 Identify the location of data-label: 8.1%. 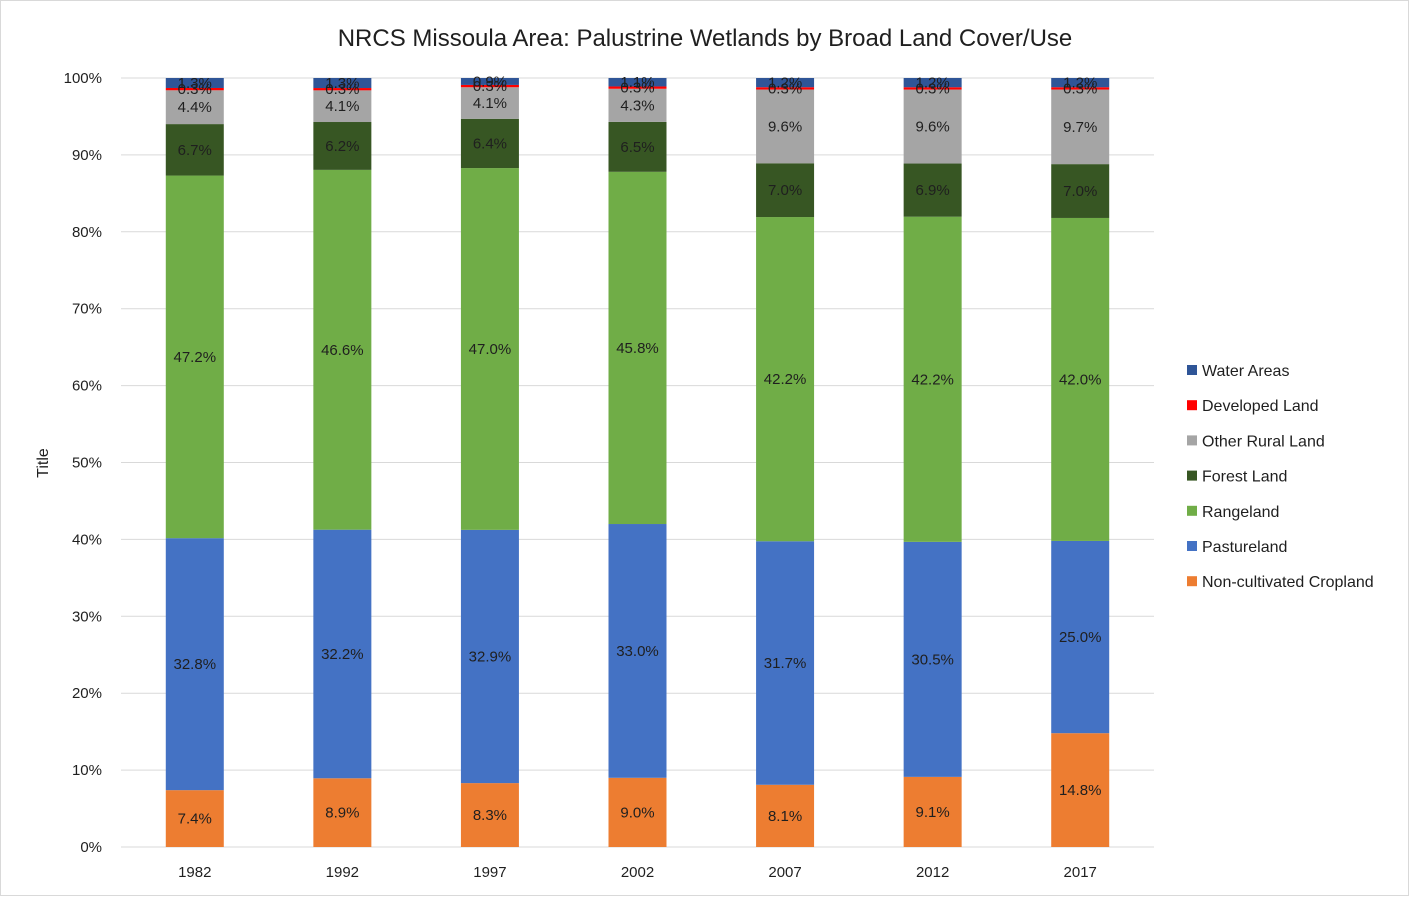
(785, 816).